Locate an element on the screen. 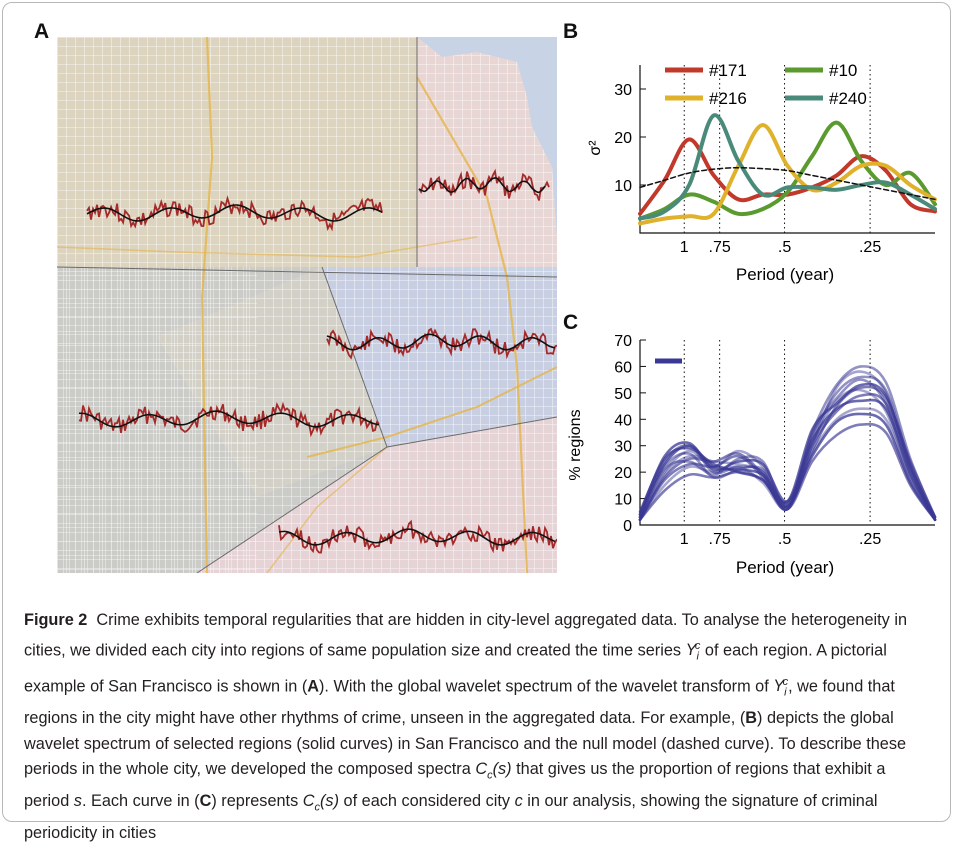  y-tick-label: 50 is located at coordinates (623, 394).